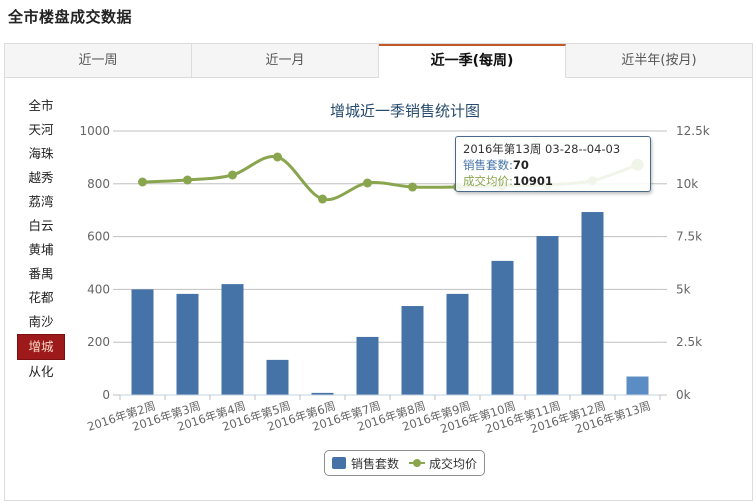 The image size is (756, 504). I want to click on svg-text: 7.5k, so click(689, 237).